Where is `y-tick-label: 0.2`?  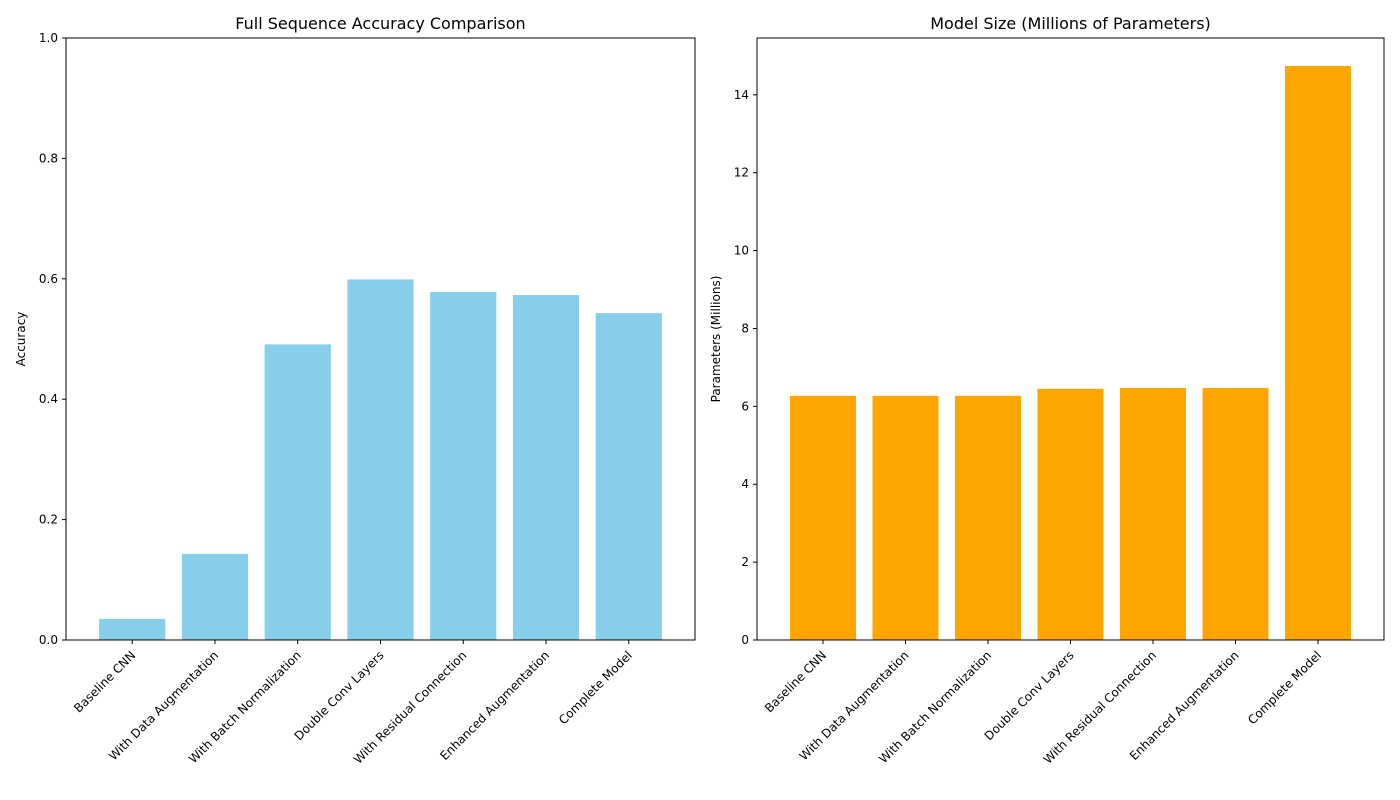
y-tick-label: 0.2 is located at coordinates (48, 520).